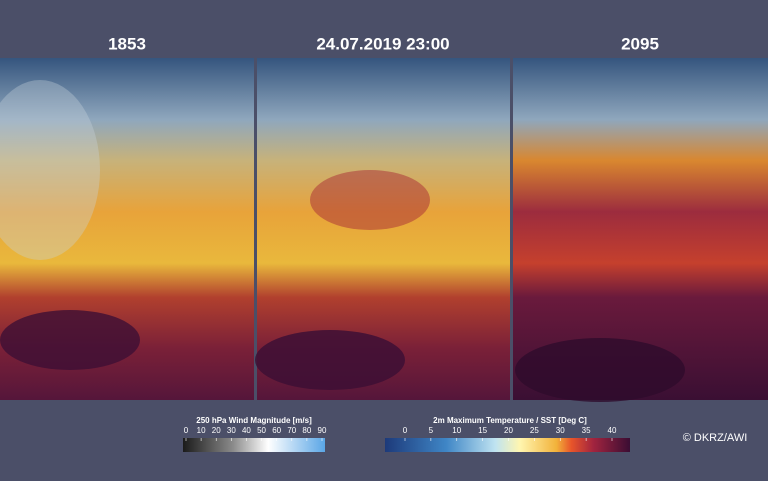  I want to click on tick-label: 5, so click(431, 430).